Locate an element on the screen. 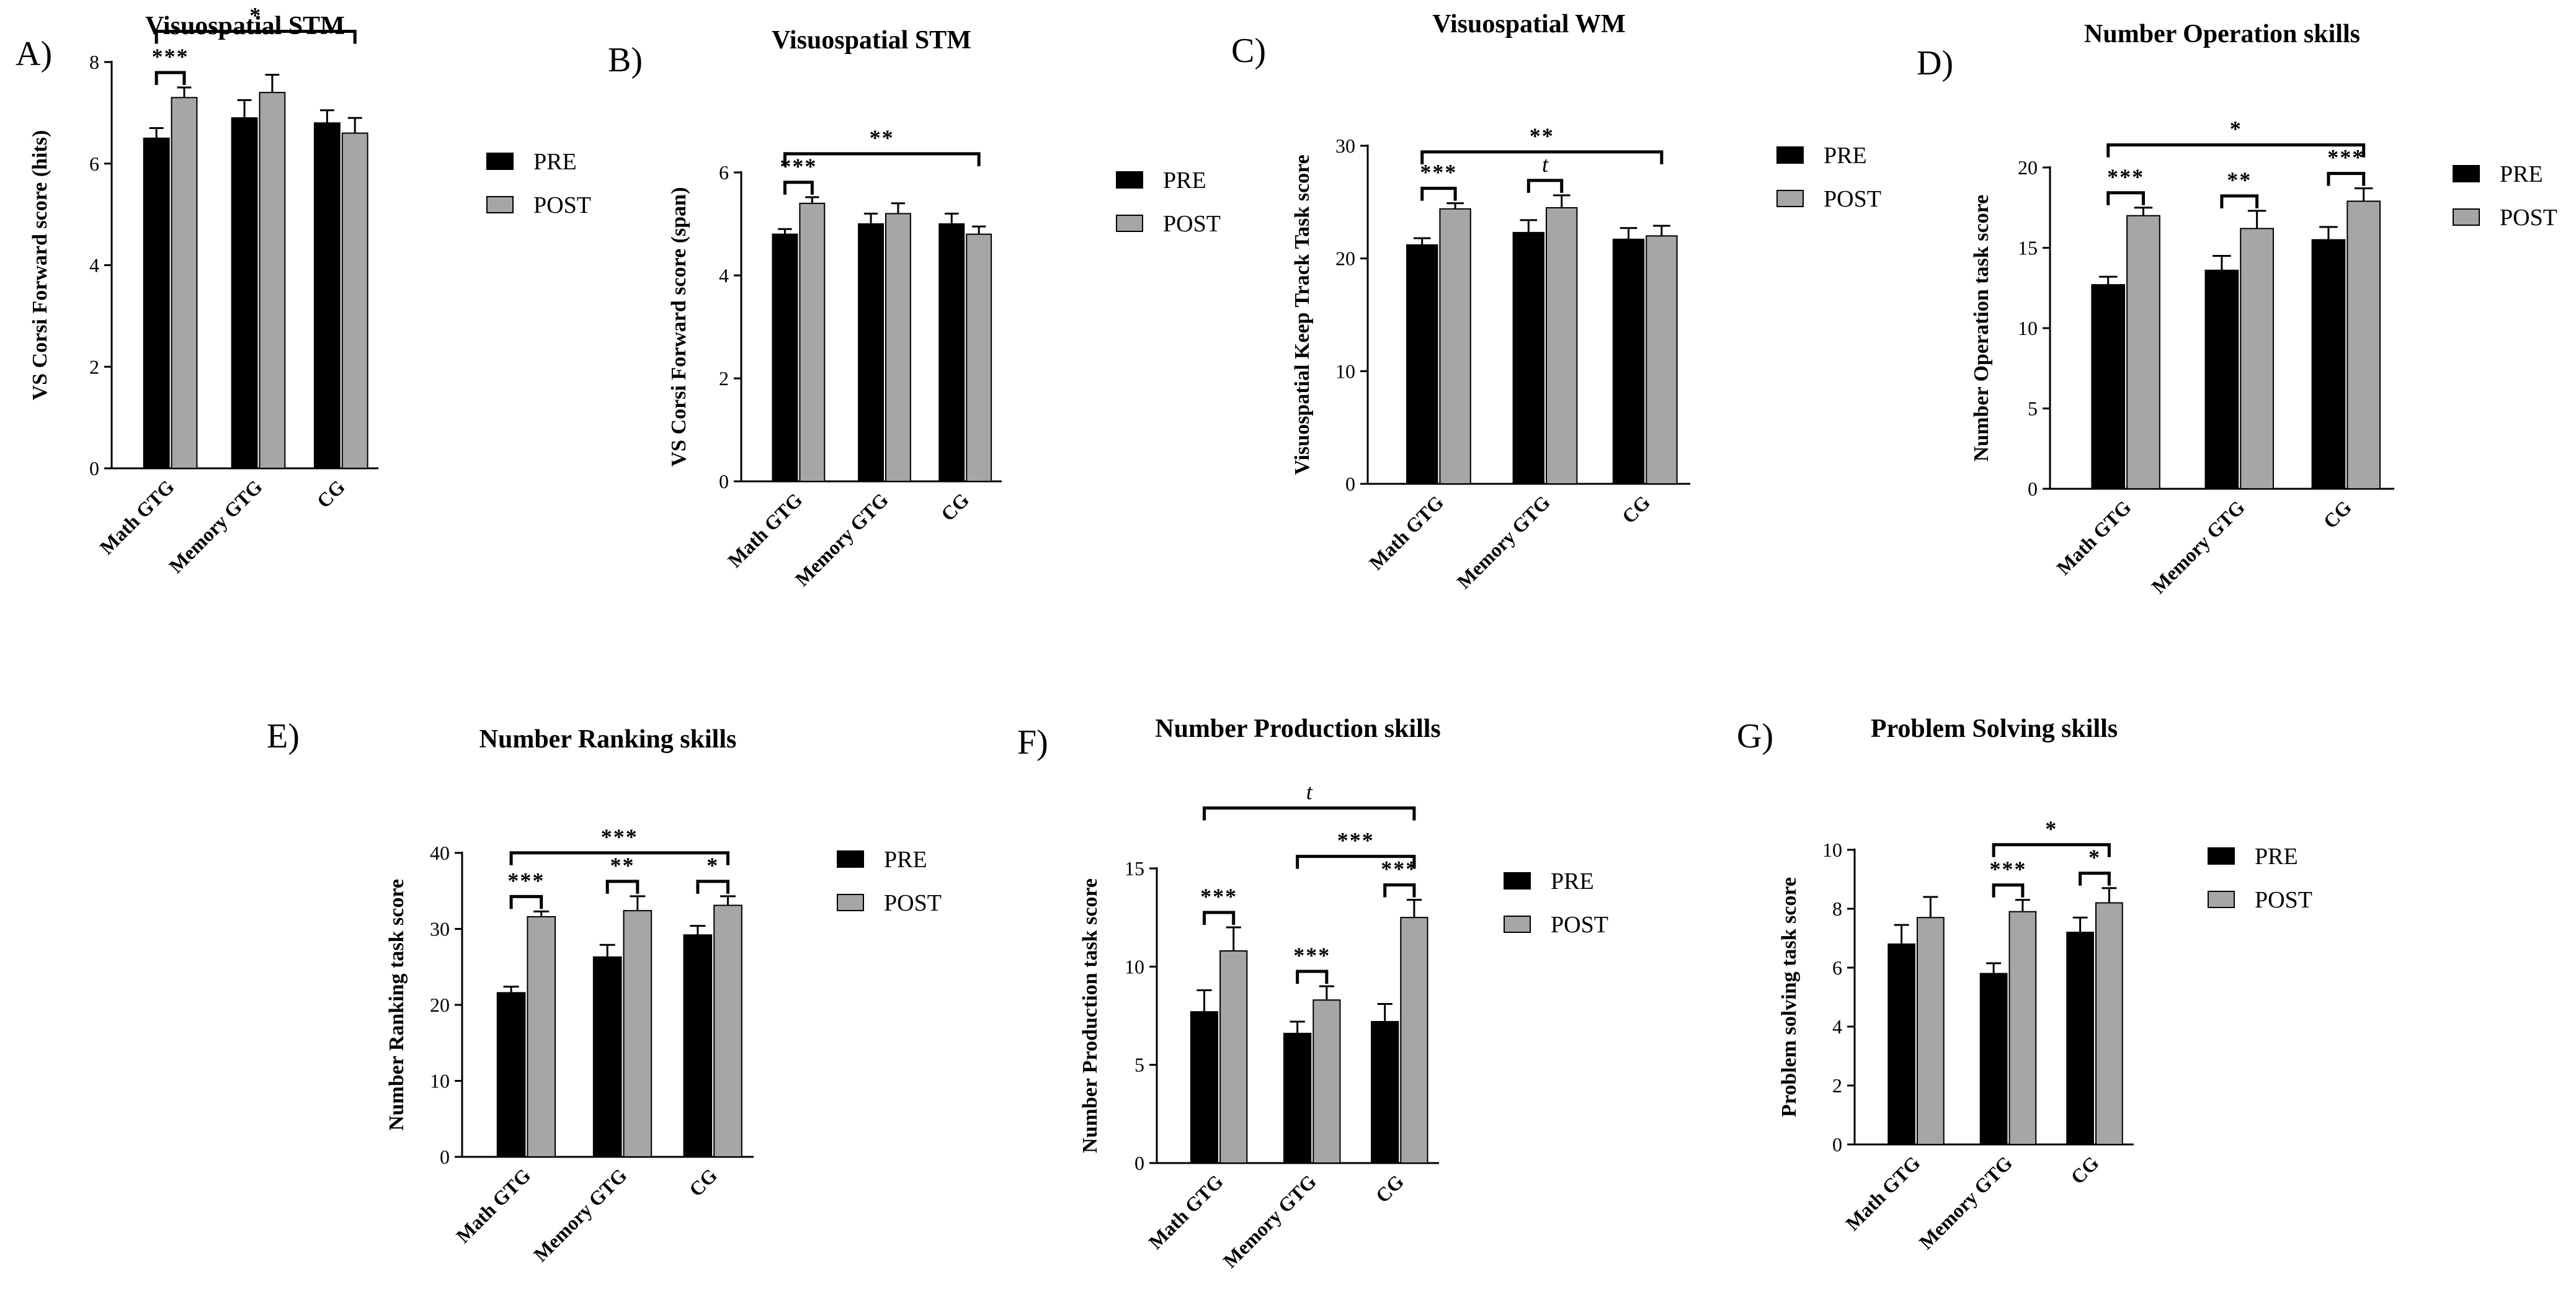 The width and height of the screenshot is (2576, 1302). panel-label: A) is located at coordinates (34, 54).